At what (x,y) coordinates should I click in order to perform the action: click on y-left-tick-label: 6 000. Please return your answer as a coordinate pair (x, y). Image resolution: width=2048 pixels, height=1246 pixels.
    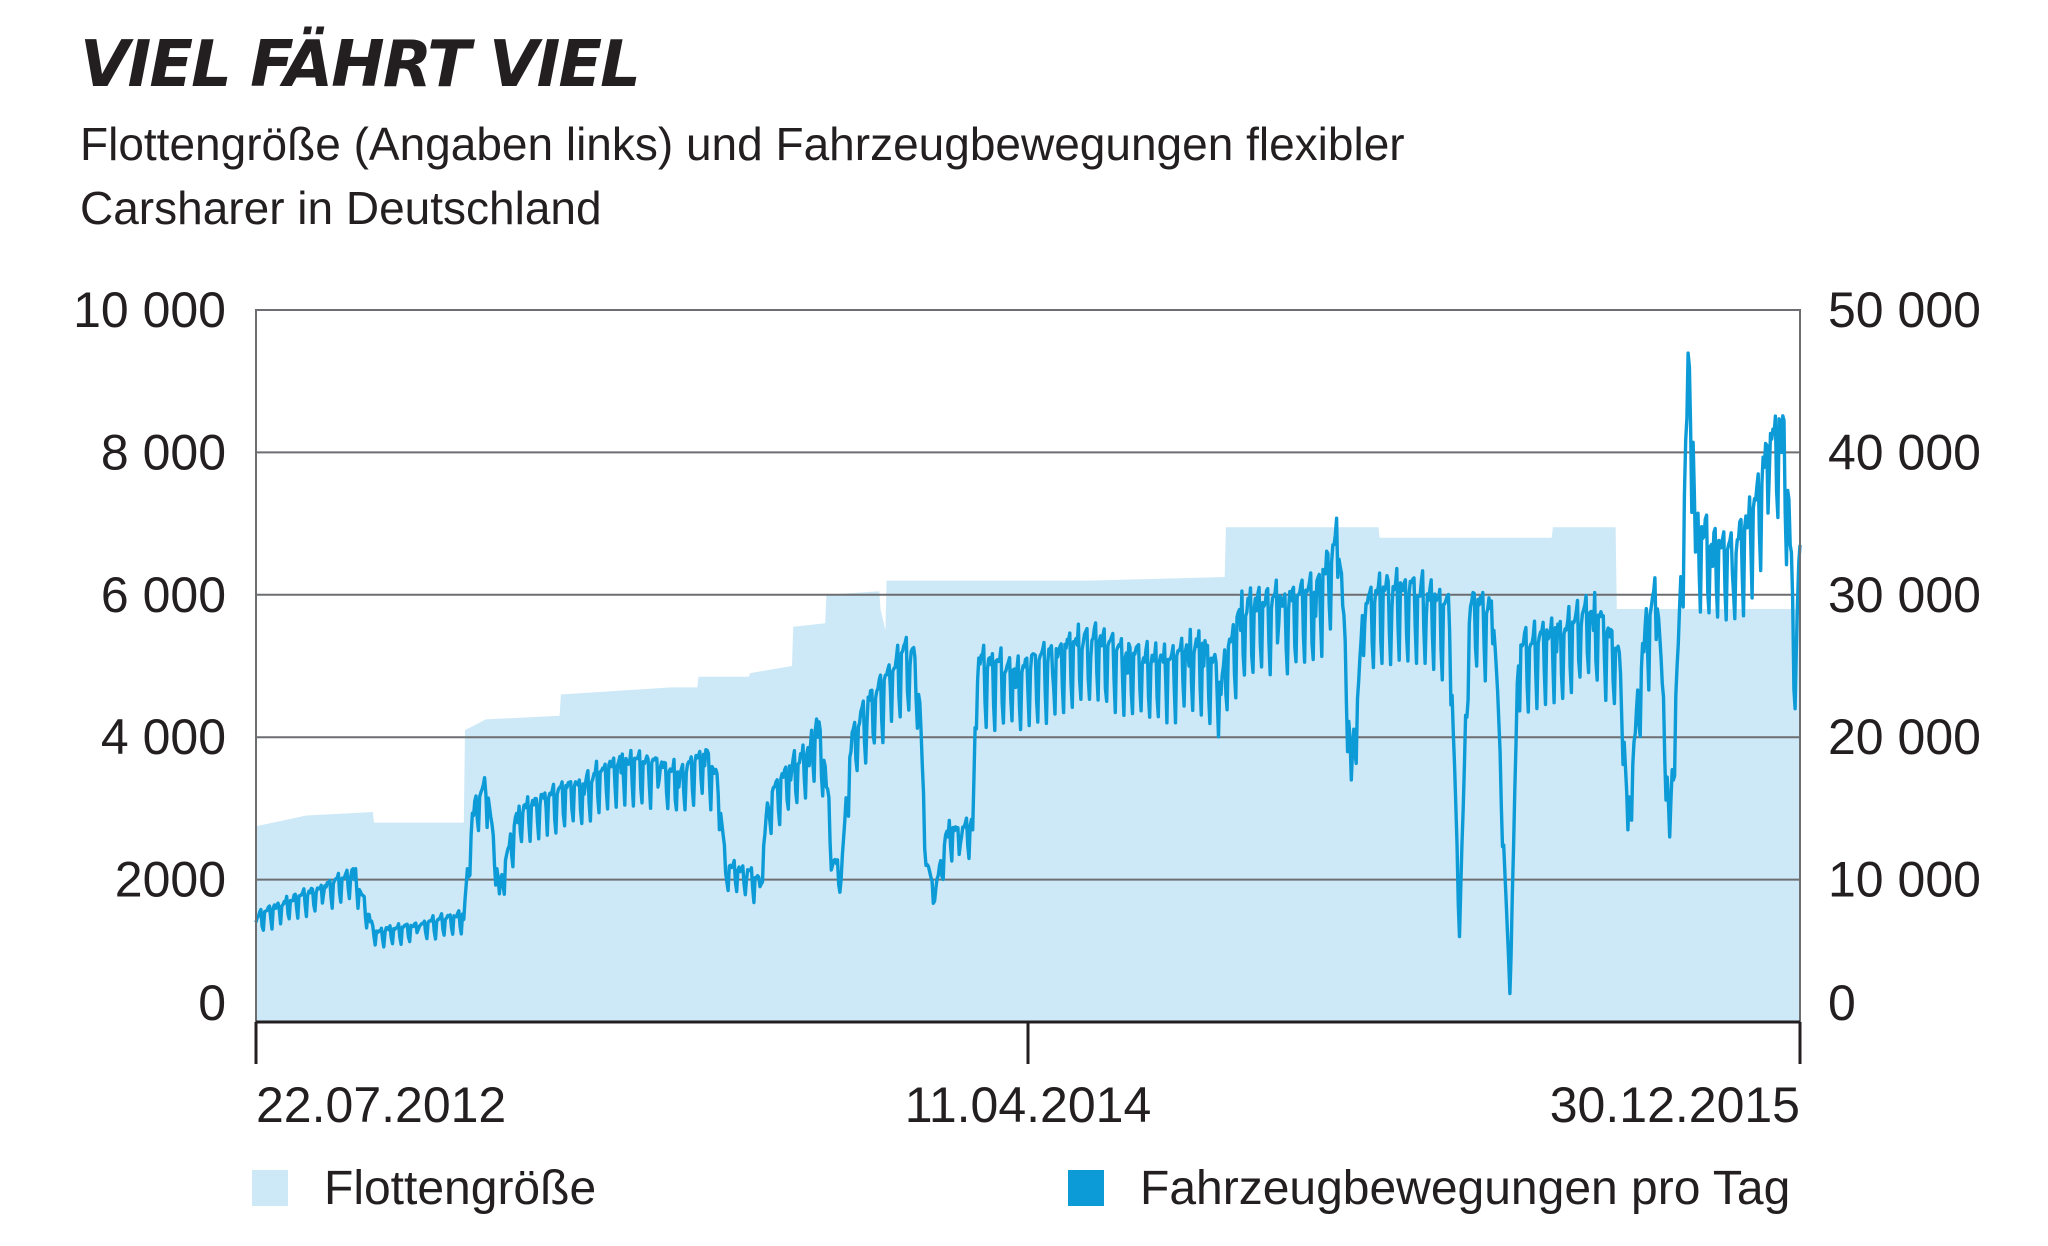
    Looking at the image, I should click on (163, 595).